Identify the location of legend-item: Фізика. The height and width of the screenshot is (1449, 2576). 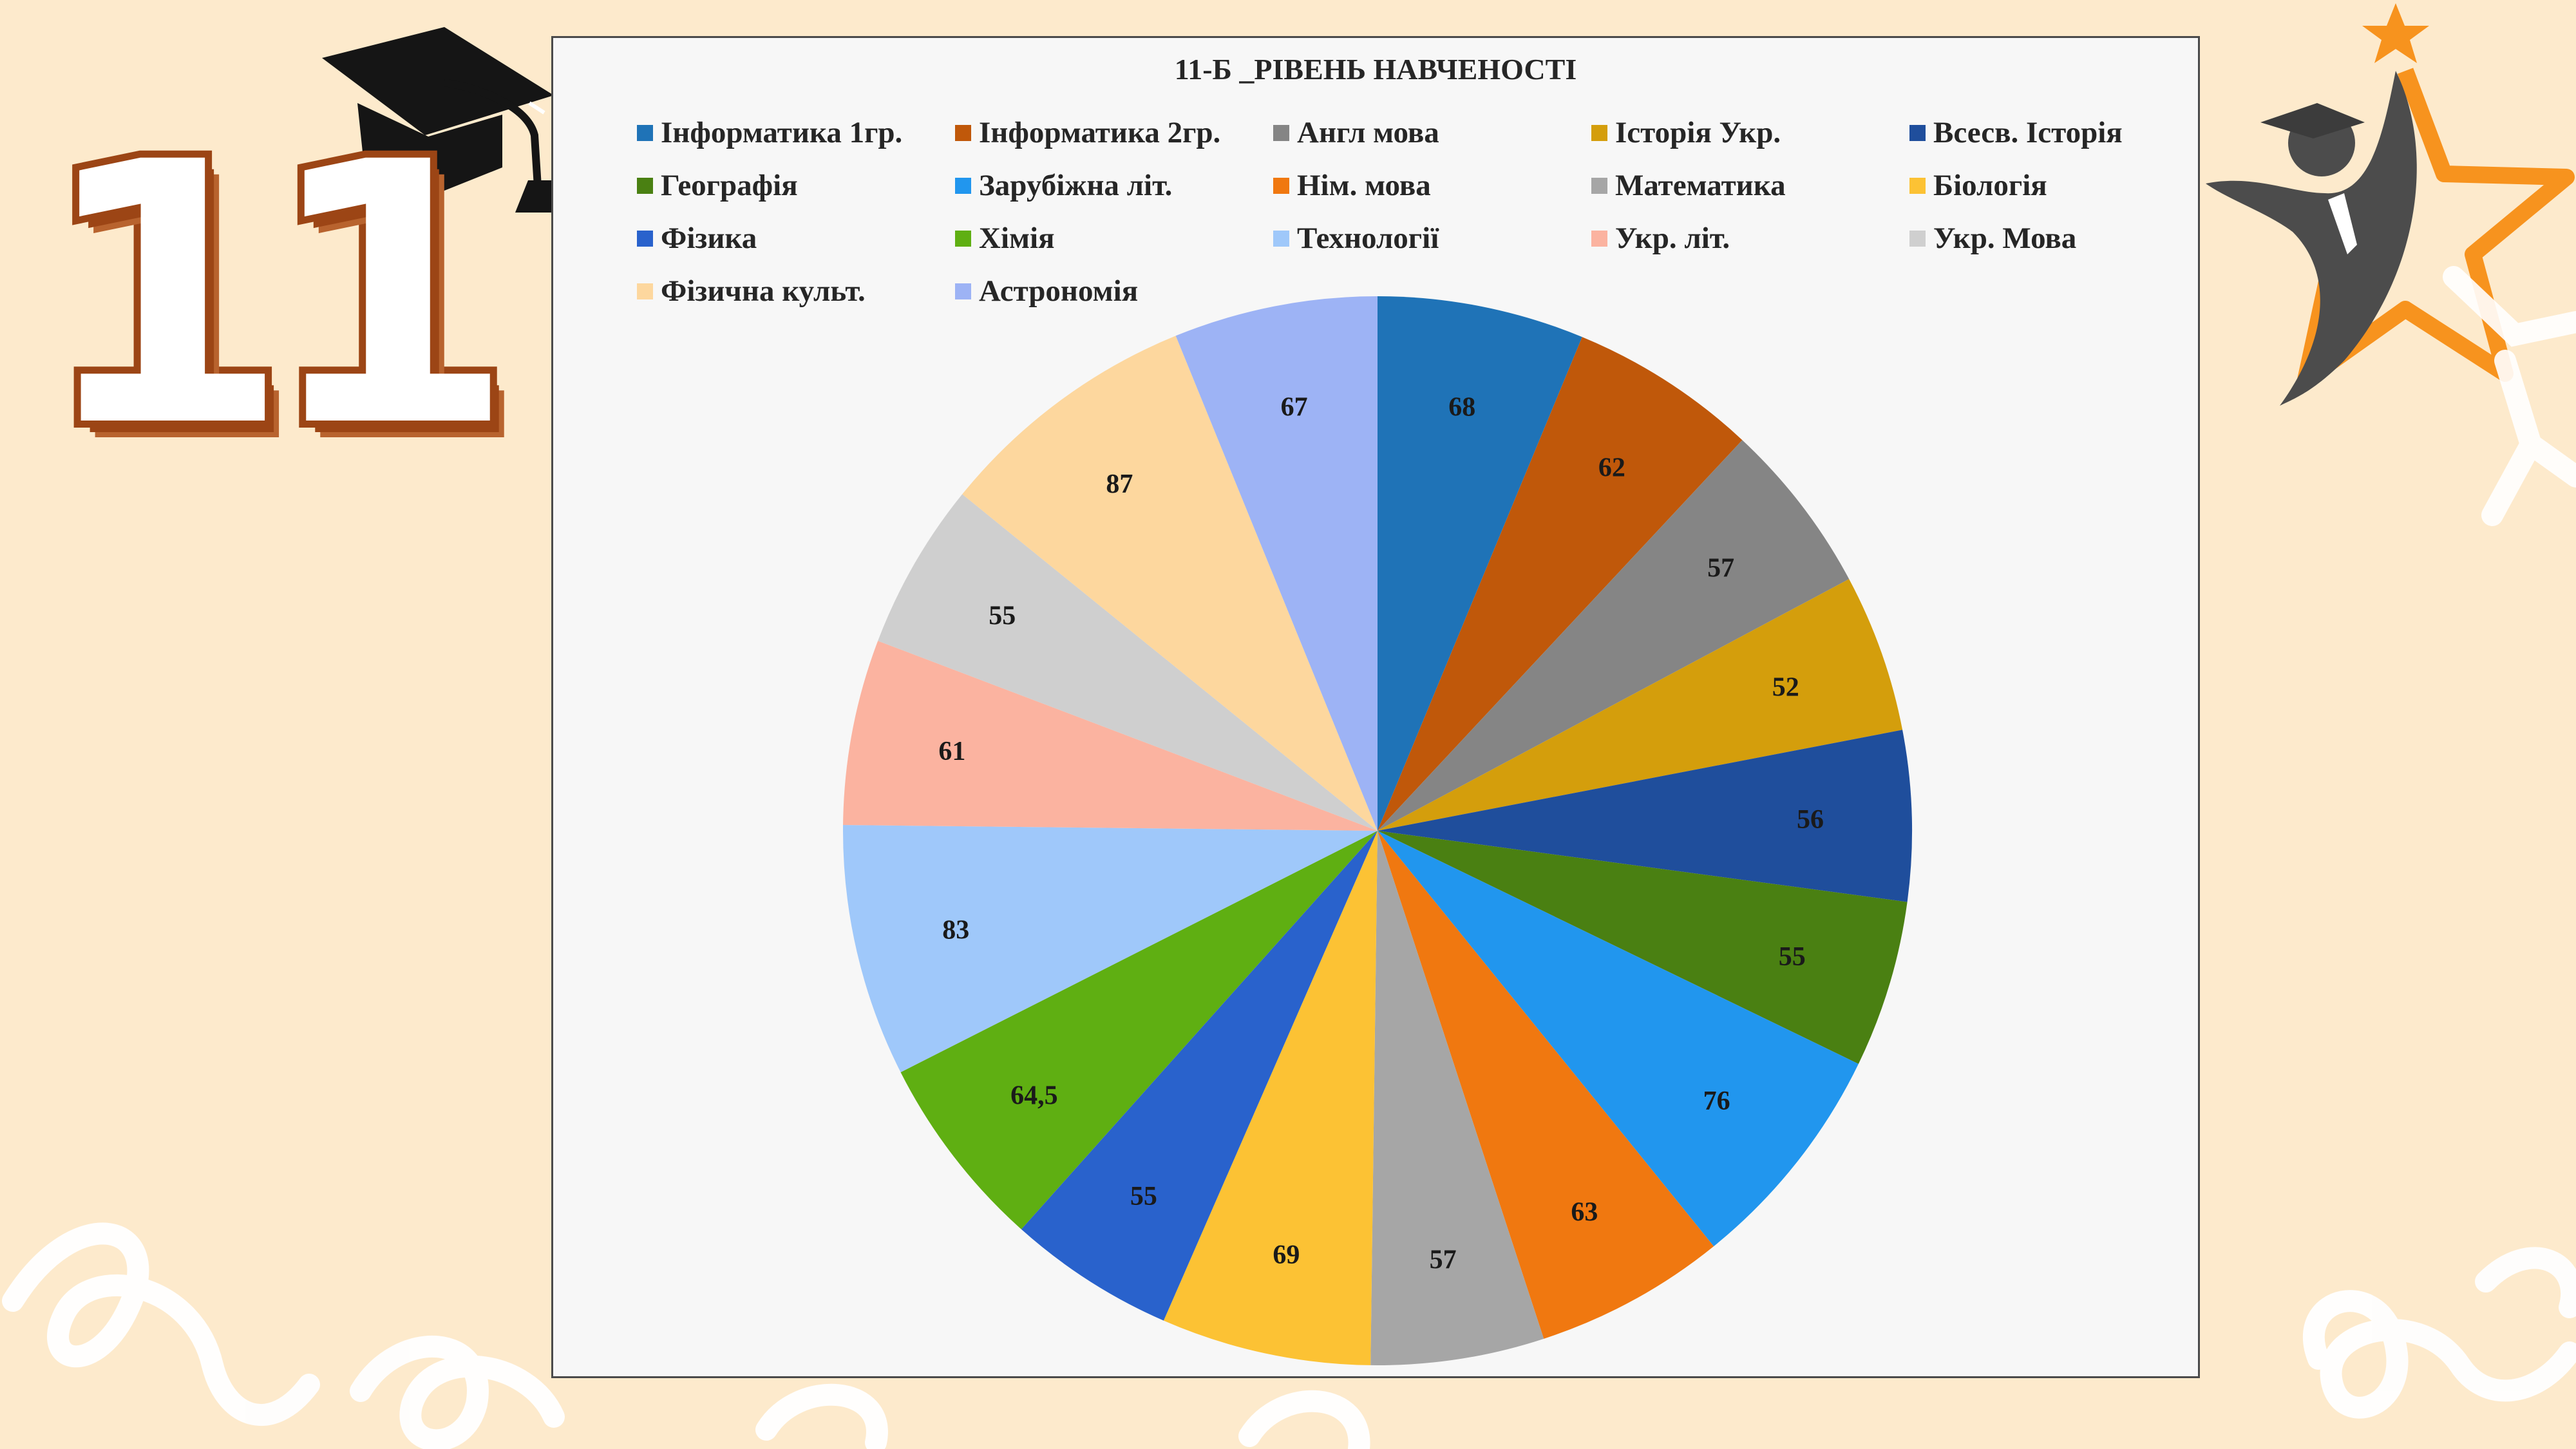
(796, 239).